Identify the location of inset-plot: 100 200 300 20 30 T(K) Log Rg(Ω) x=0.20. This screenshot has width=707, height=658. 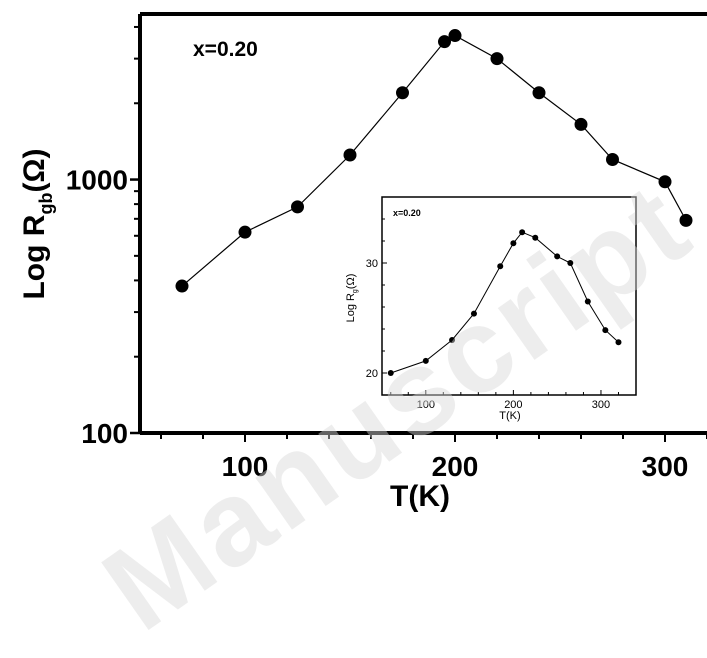
(491, 309).